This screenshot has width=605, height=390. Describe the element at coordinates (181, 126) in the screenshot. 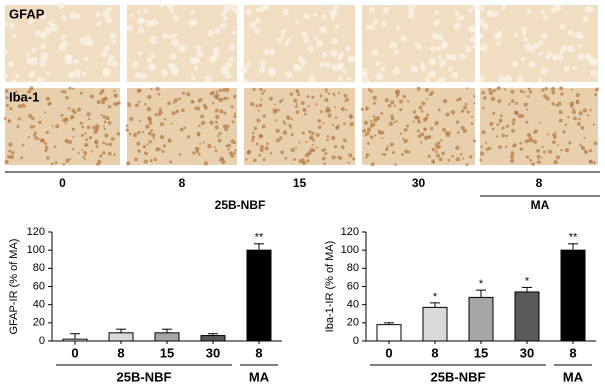

I see `micrograph` at that location.